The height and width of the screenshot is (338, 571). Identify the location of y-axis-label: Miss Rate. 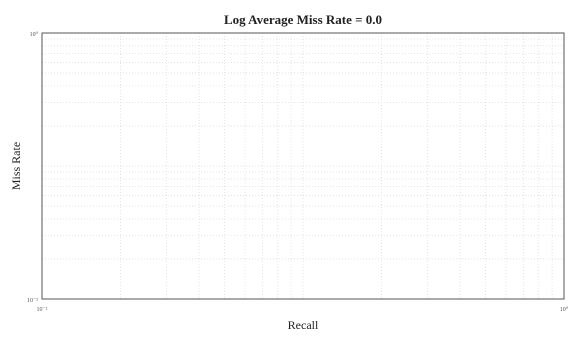
(16, 166).